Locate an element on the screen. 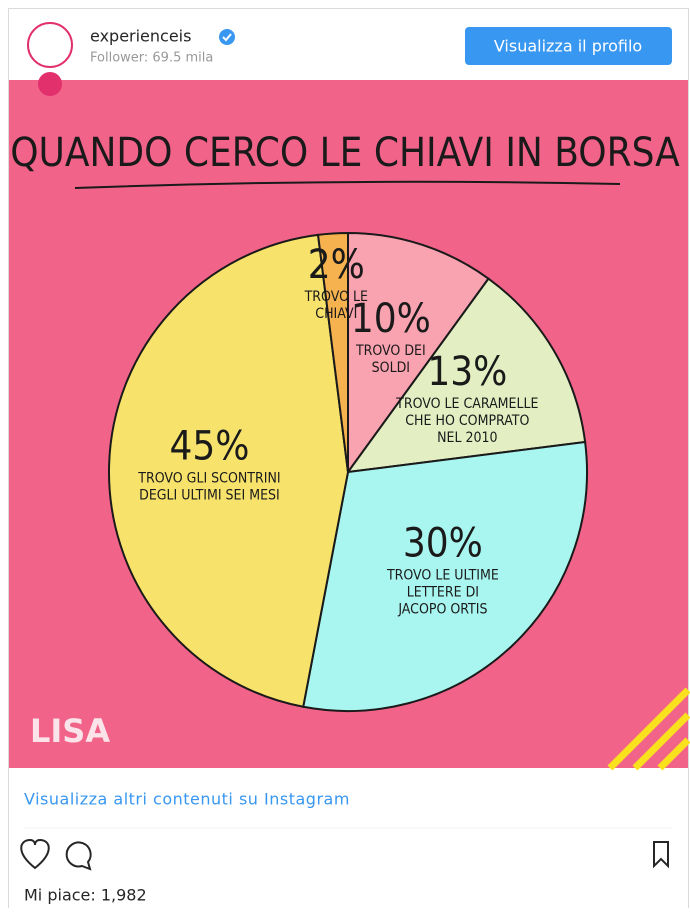 The height and width of the screenshot is (912, 690). slice-value-label: 13% is located at coordinates (467, 372).